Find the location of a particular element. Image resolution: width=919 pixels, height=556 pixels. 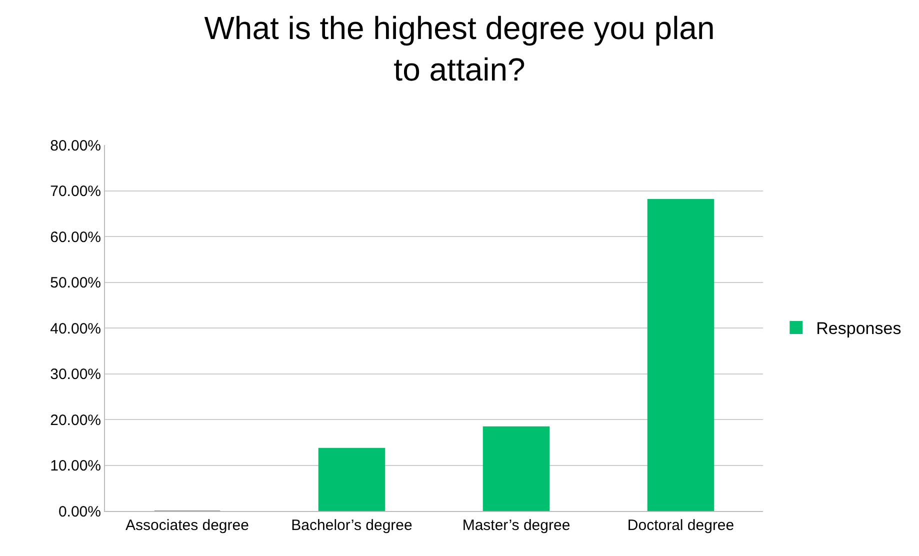

y-tick-label: 50.00% is located at coordinates (75, 283).